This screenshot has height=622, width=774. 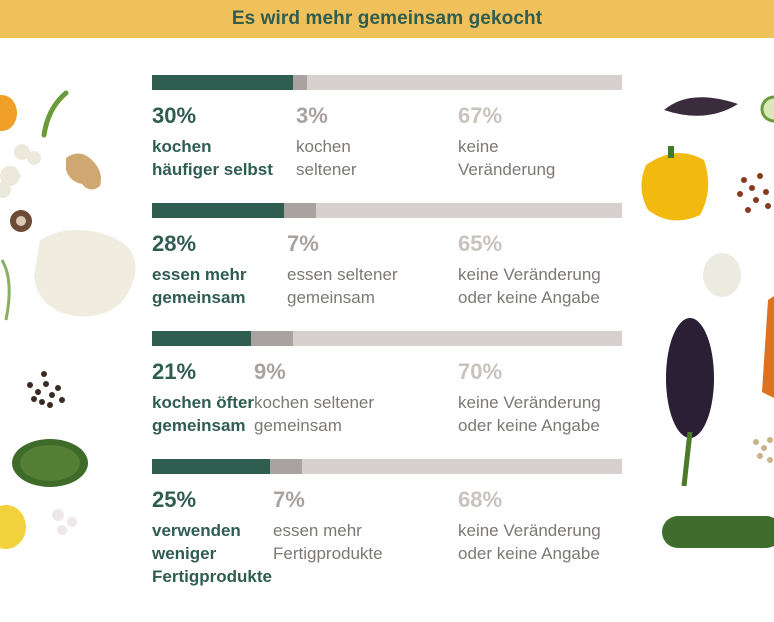 I want to click on value-label: 30%, so click(x=174, y=115).